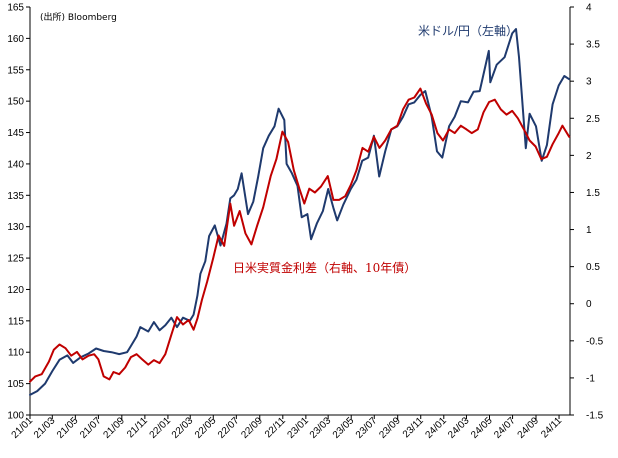 Image resolution: width=618 pixels, height=458 pixels. I want to click on x-tick-label: 22/05, so click(206, 428).